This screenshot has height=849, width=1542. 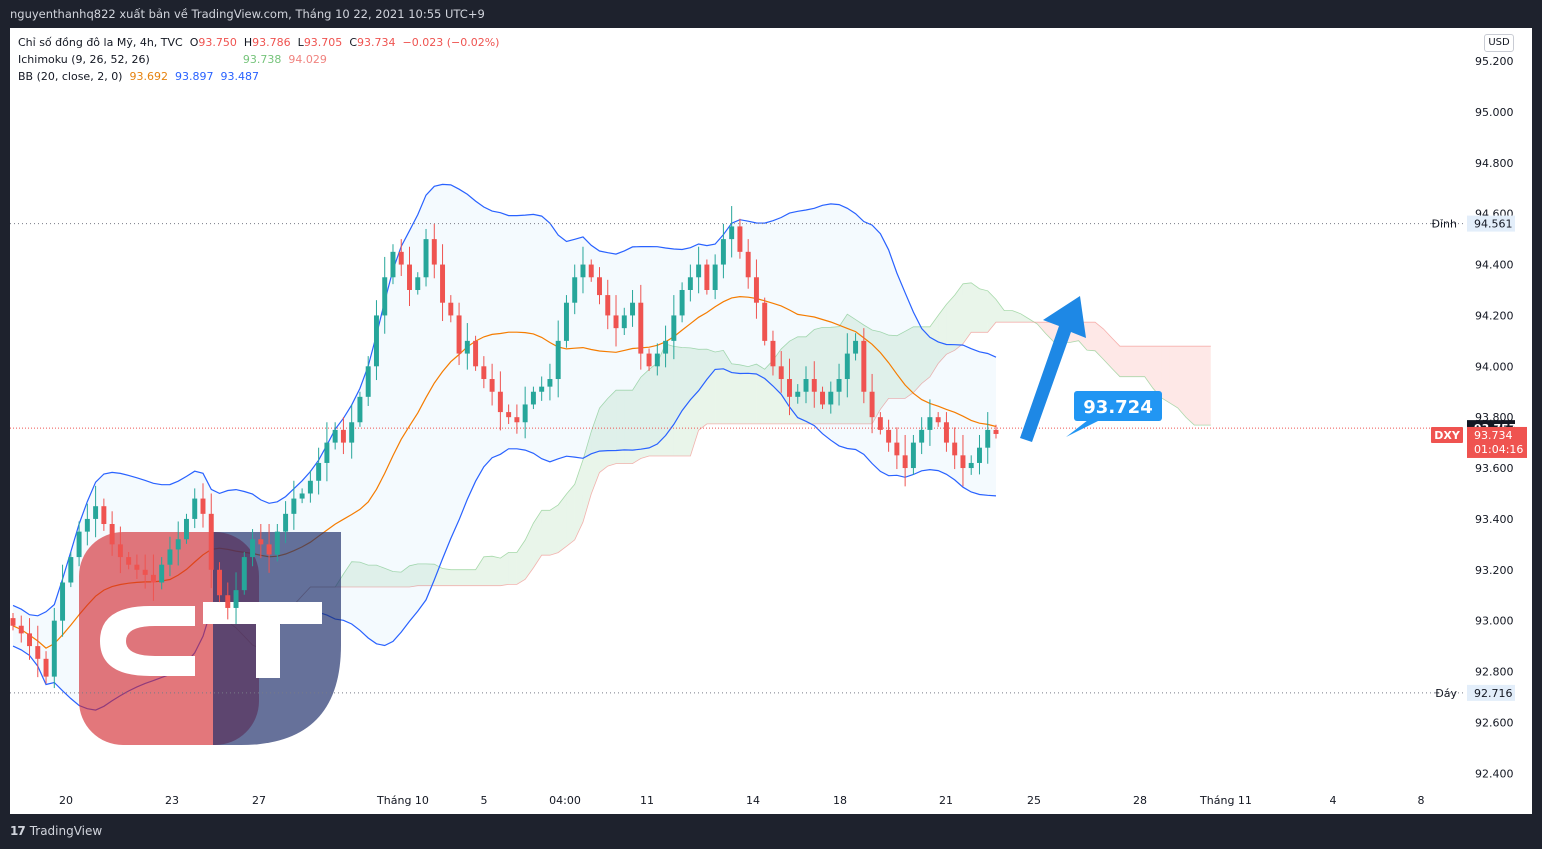 What do you see at coordinates (1444, 224) in the screenshot?
I see `level-label: Đỉnh` at bounding box center [1444, 224].